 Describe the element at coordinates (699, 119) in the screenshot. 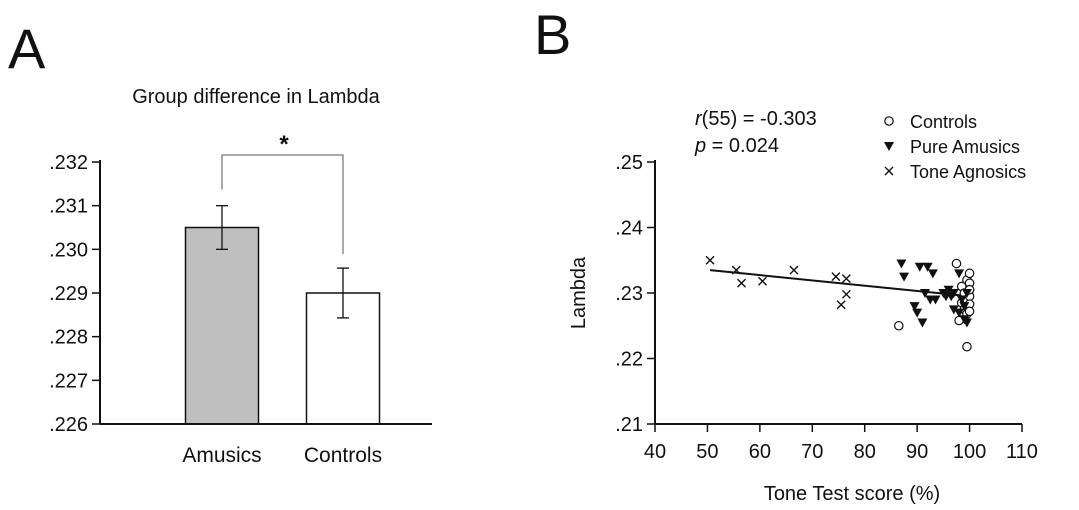

I see `correlation-r-symbol: r` at that location.